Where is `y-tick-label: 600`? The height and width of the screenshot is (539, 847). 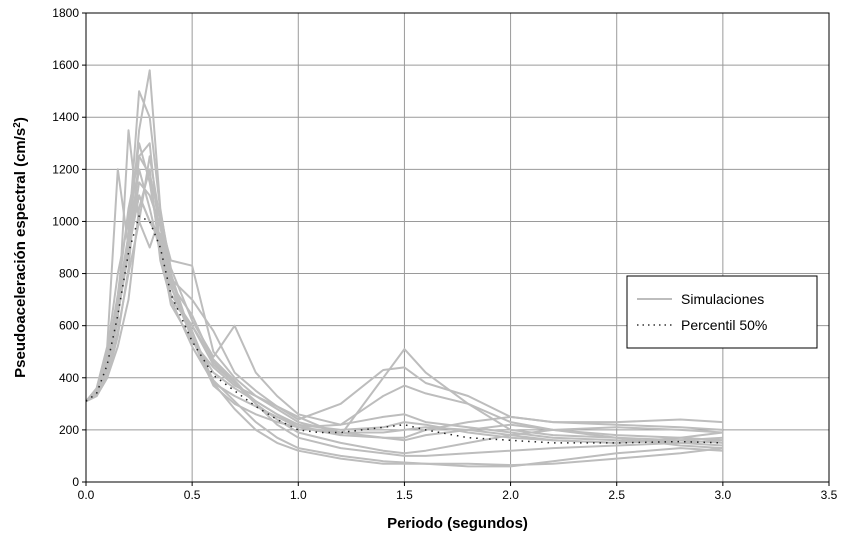
y-tick-label: 600 is located at coordinates (69, 326).